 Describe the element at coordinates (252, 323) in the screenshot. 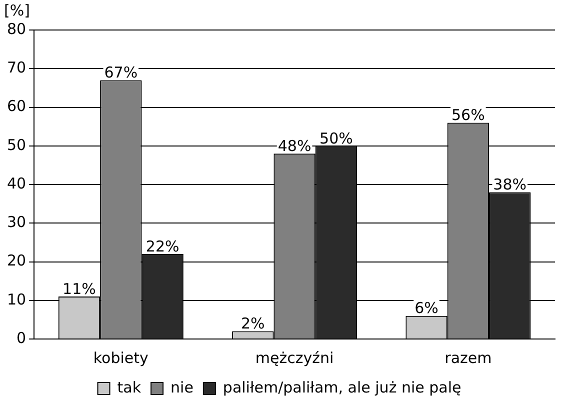

I see `data-label: 2%` at that location.